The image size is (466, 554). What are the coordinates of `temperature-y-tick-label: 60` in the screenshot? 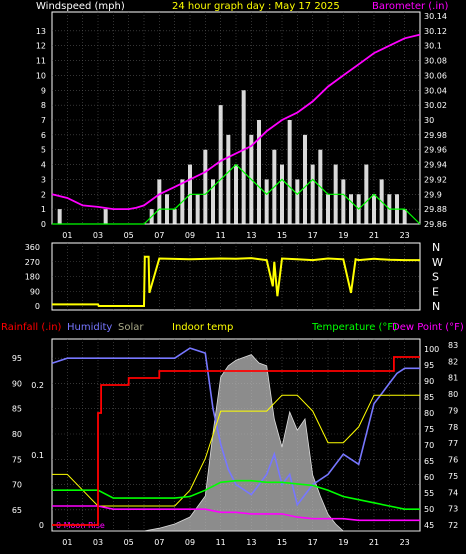 It's located at (429, 477).